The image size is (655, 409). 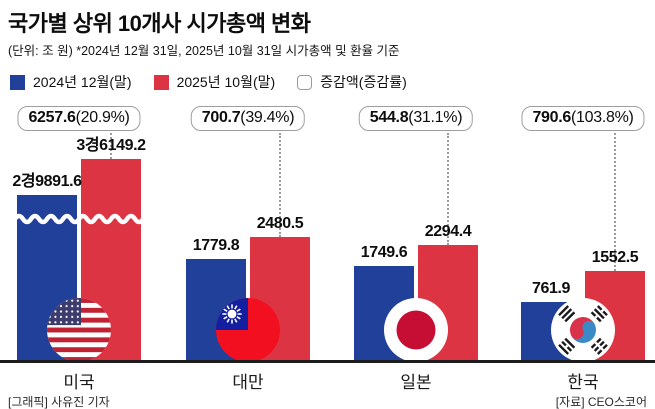 I want to click on bar-value-2024: 2경9891.6, so click(x=47, y=181).